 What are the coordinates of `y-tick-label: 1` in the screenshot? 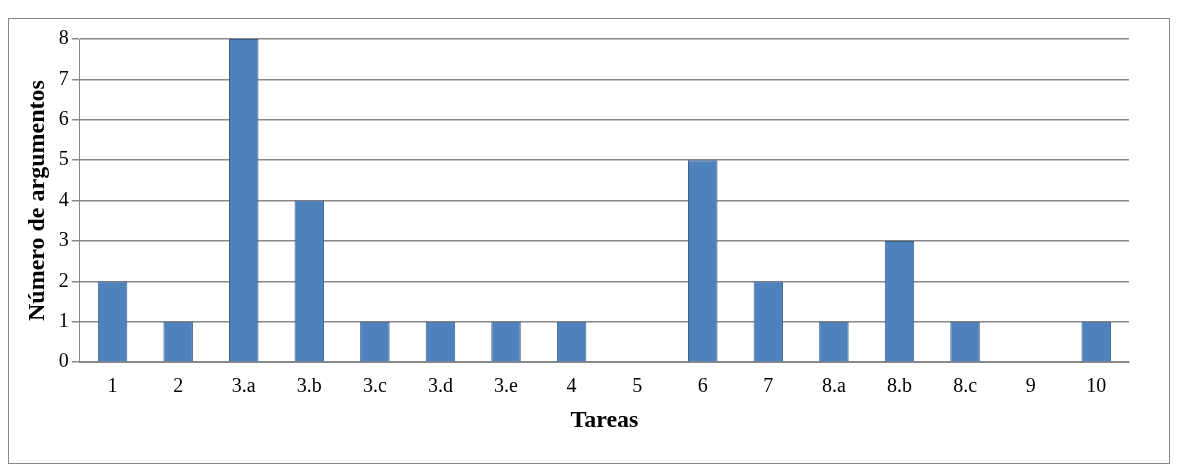 It's located at (63, 320).